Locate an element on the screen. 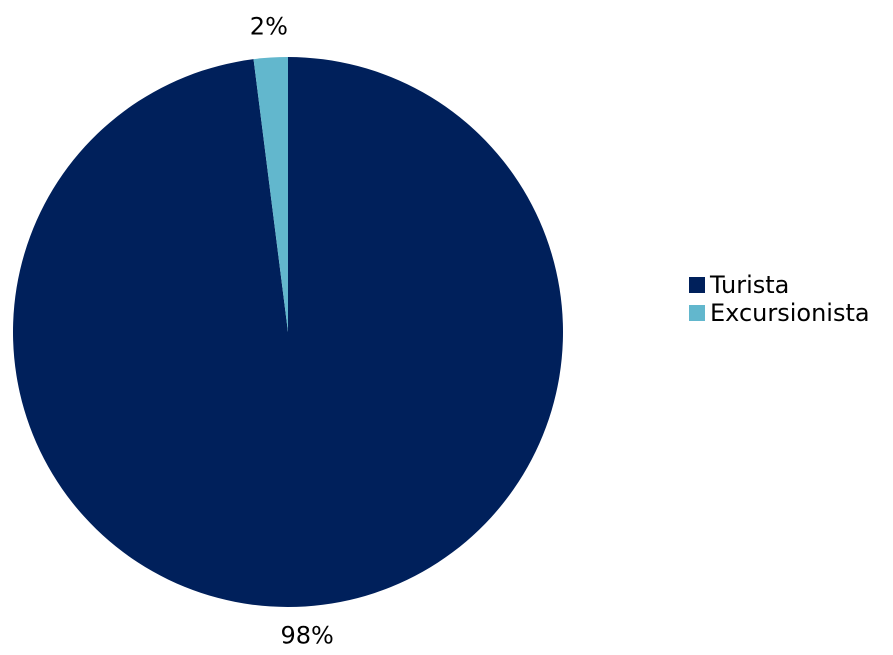 This screenshot has width=893, height=655. legend-swatch-excursionista is located at coordinates (697, 313).